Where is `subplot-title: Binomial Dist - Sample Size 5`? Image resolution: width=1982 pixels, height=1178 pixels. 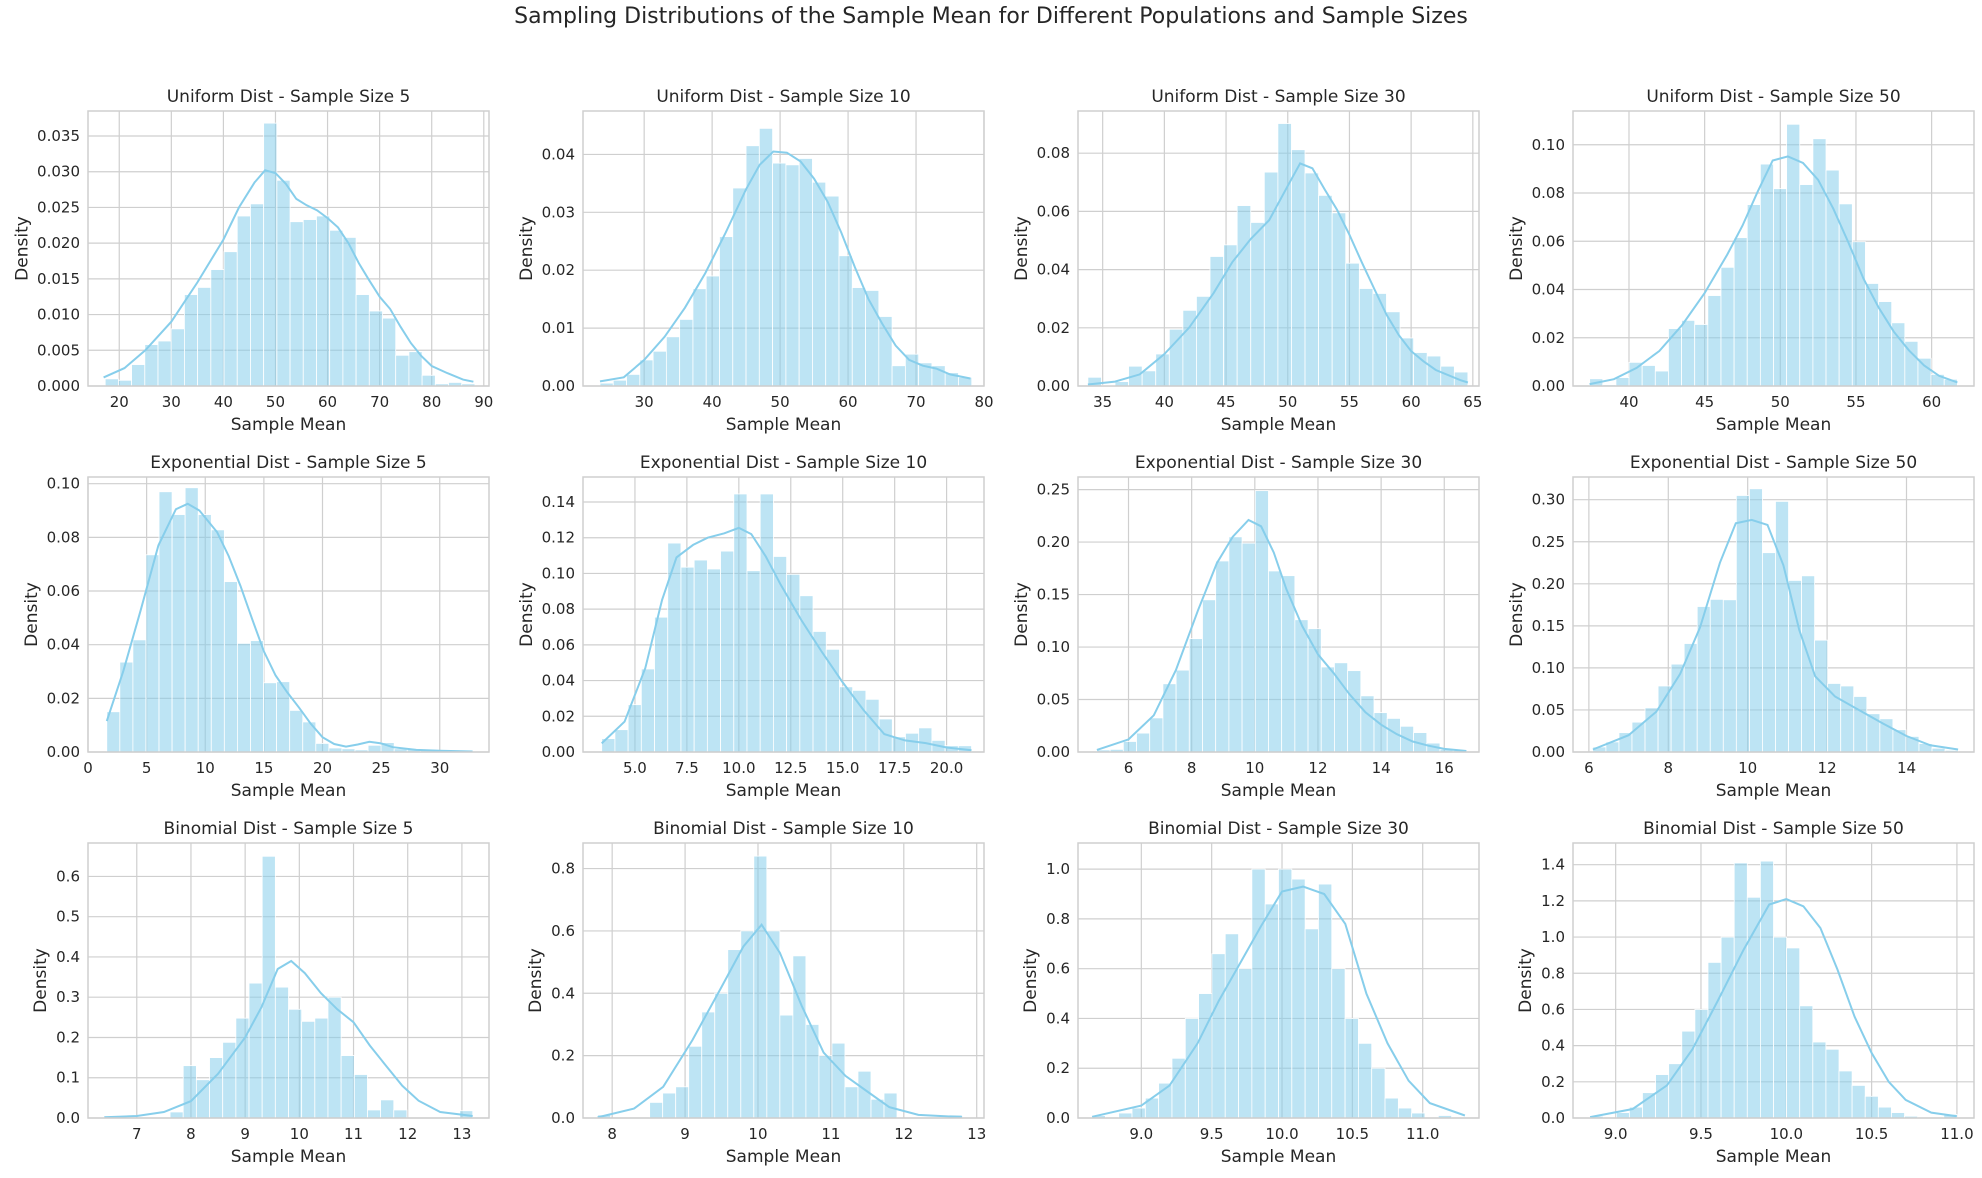 subplot-title: Binomial Dist - Sample Size 5 is located at coordinates (289, 829).